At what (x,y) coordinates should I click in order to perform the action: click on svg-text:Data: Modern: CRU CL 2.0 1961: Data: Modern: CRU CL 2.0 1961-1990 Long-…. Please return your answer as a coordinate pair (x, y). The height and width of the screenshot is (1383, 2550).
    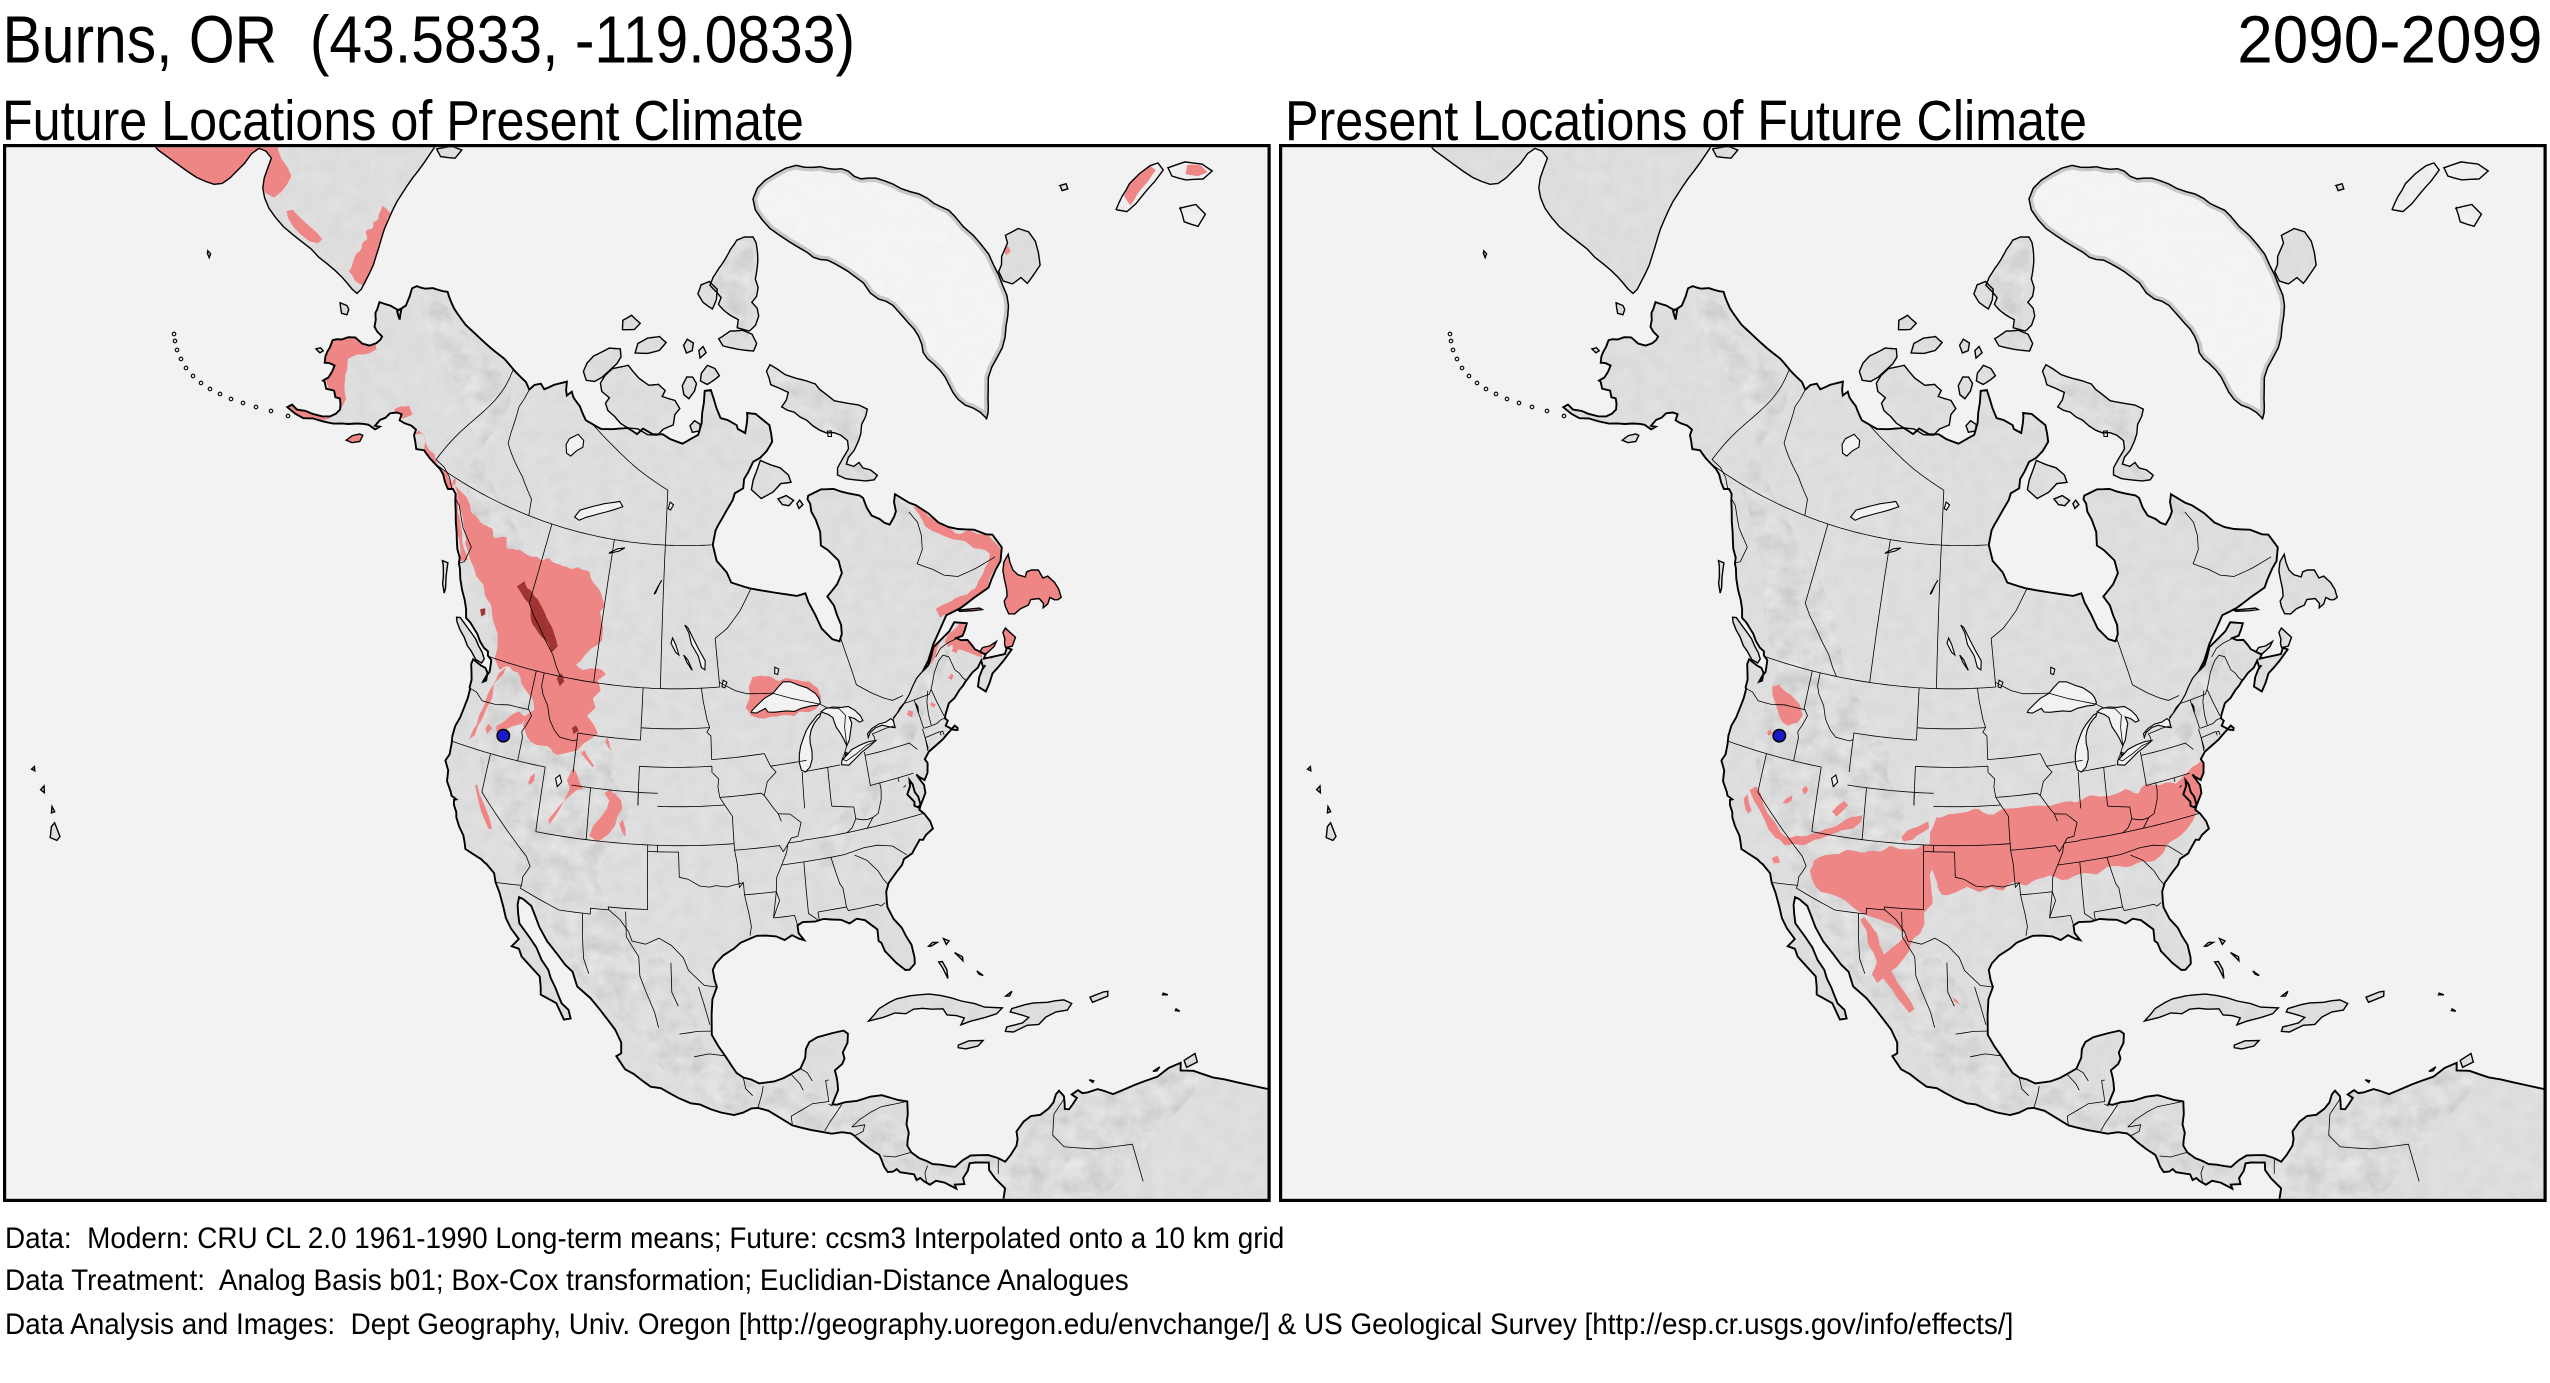
    Looking at the image, I should click on (644, 1238).